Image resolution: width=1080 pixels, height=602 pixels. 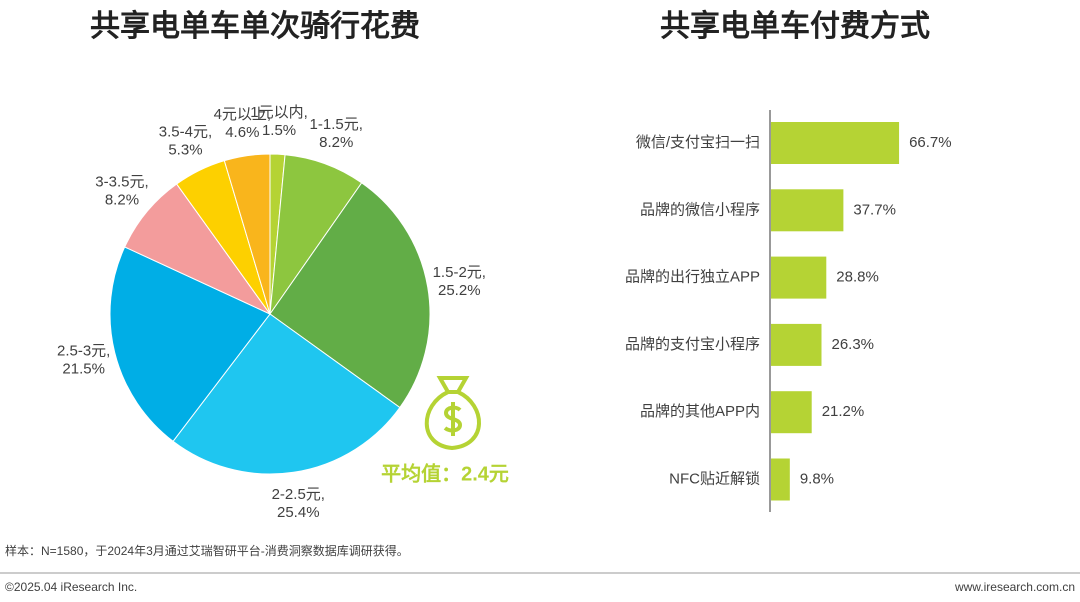 What do you see at coordinates (714, 478) in the screenshot?
I see `category-label: NFC贴近解锁` at bounding box center [714, 478].